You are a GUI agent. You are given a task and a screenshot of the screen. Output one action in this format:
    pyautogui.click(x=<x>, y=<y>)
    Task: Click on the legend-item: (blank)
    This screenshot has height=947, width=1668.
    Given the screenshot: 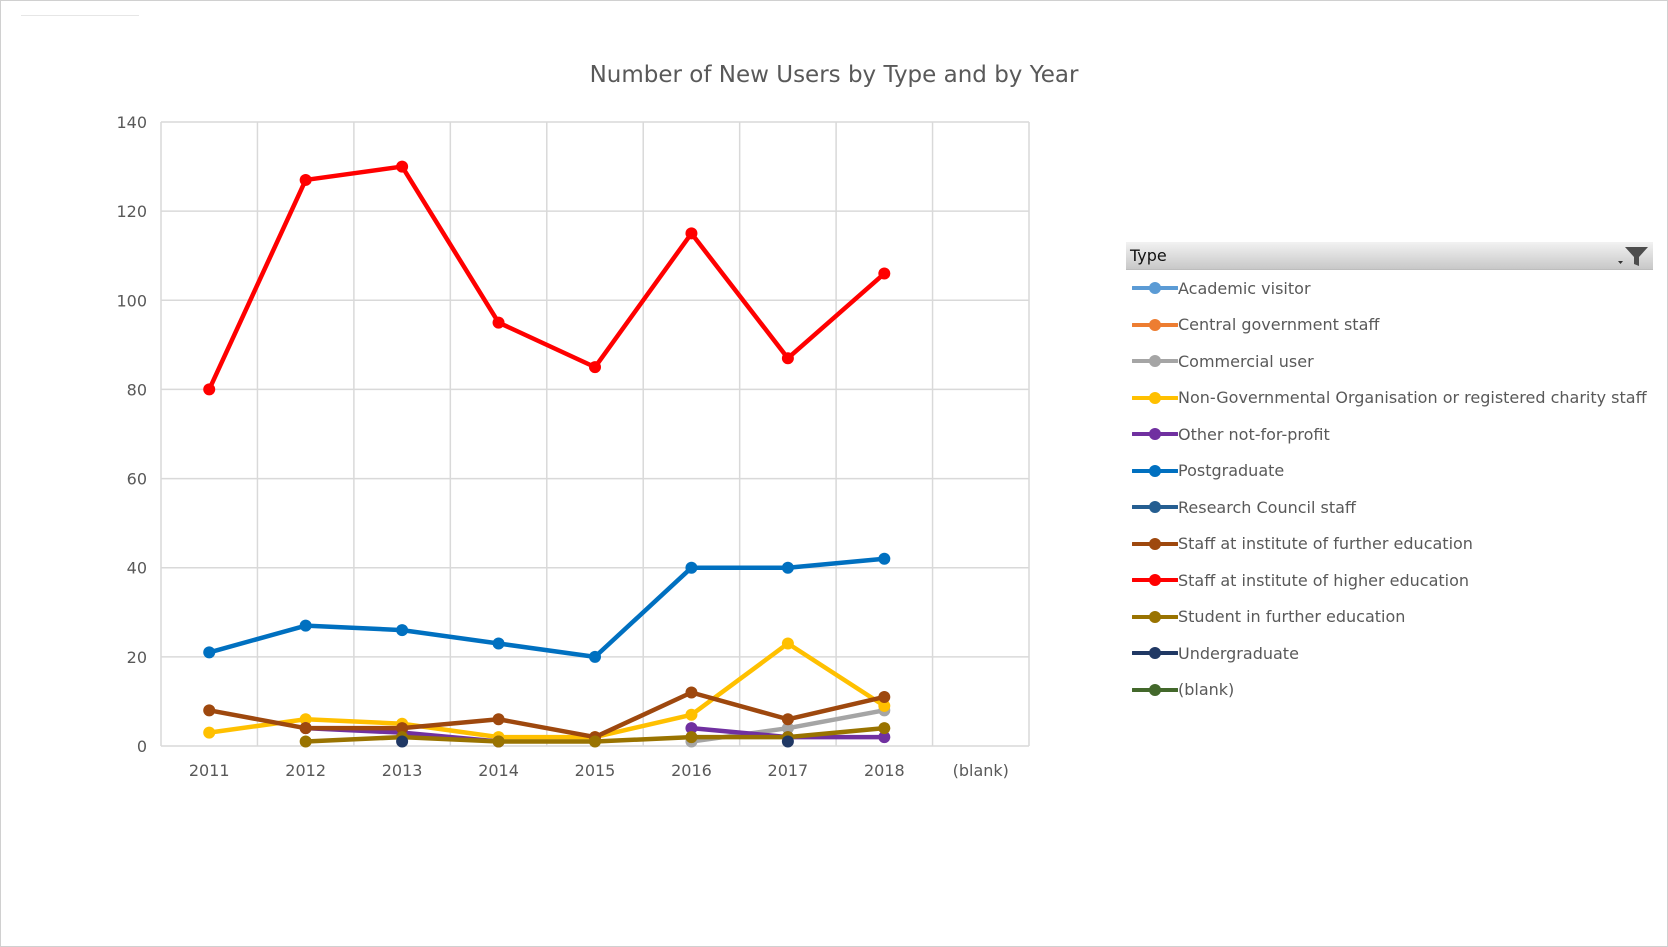 What is the action you would take?
    pyautogui.click(x=1389, y=690)
    